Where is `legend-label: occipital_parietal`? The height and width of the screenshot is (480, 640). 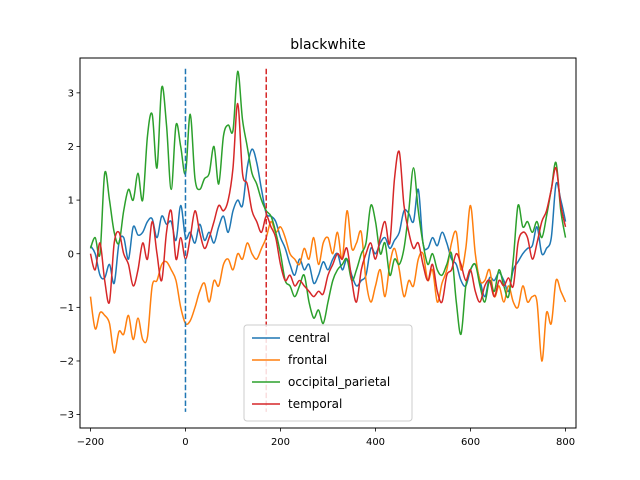 legend-label: occipital_parietal is located at coordinates (339, 382).